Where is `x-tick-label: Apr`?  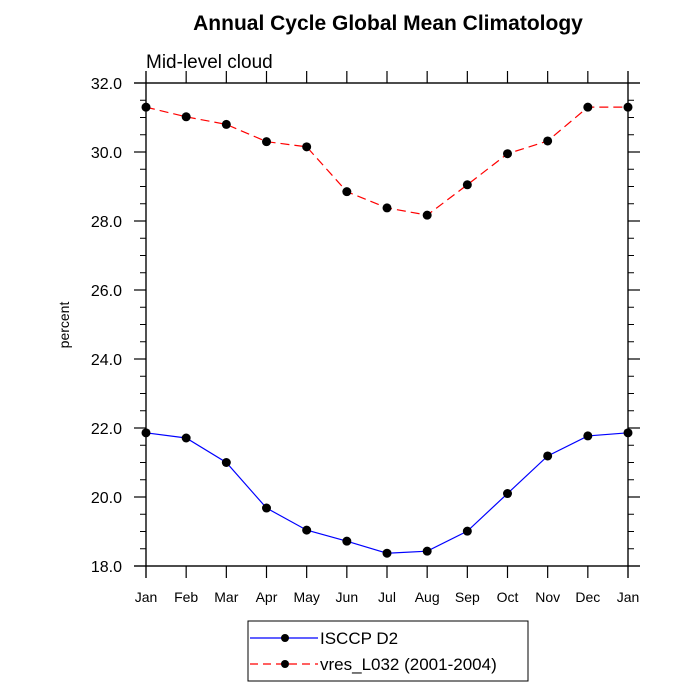
x-tick-label: Apr is located at coordinates (267, 597).